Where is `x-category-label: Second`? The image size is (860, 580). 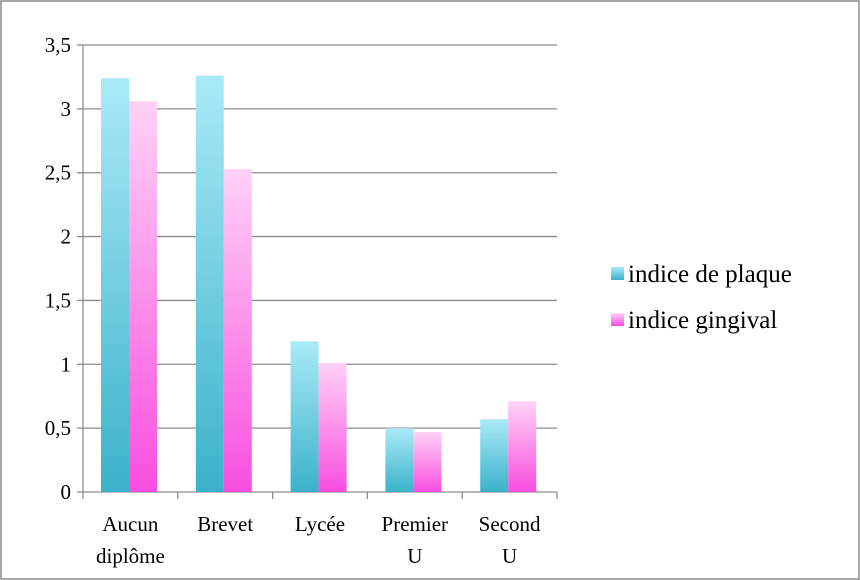 x-category-label: Second is located at coordinates (510, 524).